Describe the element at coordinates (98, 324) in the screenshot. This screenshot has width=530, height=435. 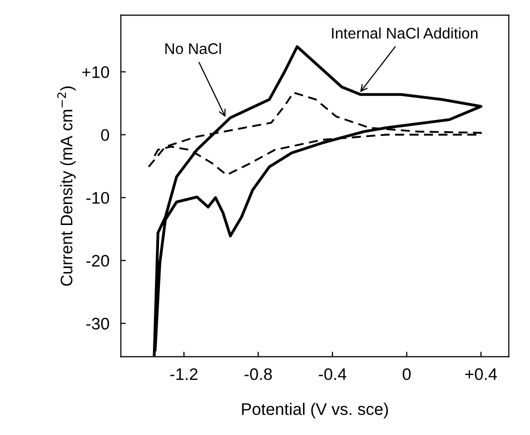
I see `y-tick-label: -30` at that location.